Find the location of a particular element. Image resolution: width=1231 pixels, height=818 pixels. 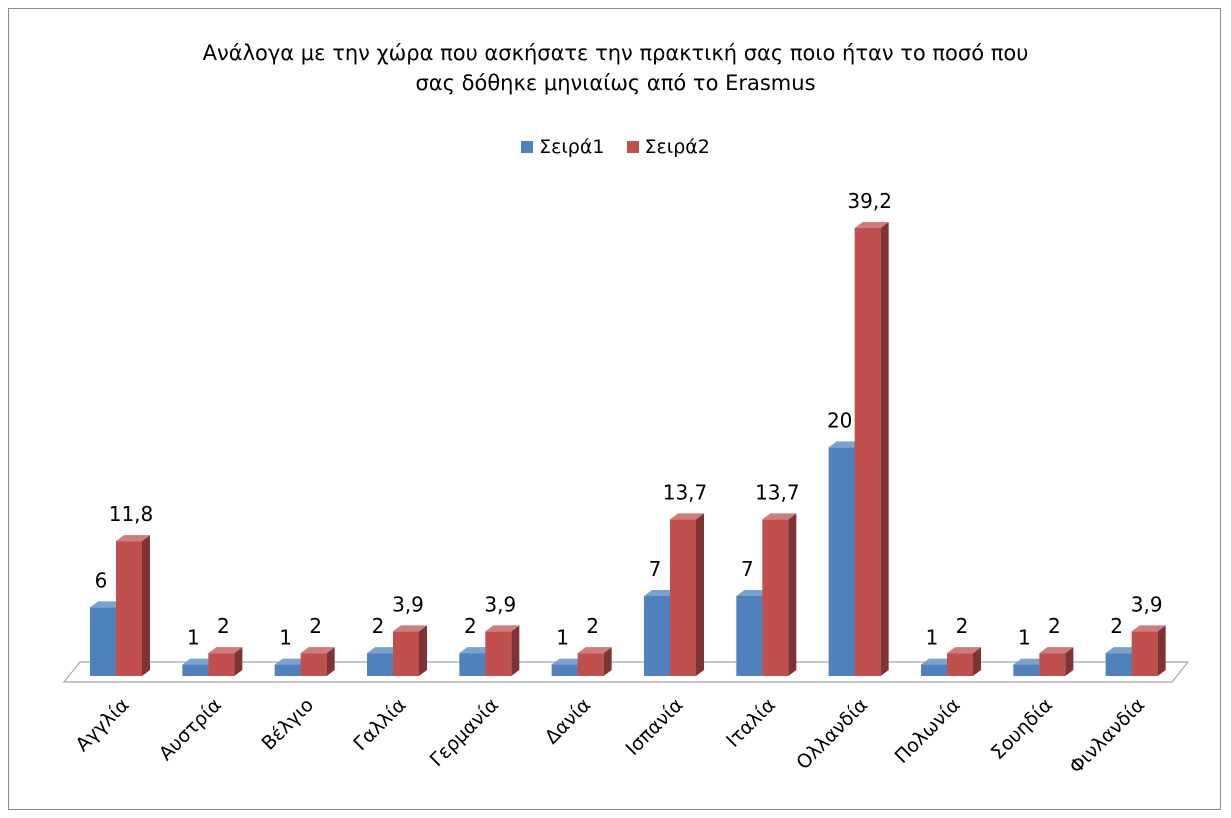

data-label-2-9: 39,2 is located at coordinates (869, 201).